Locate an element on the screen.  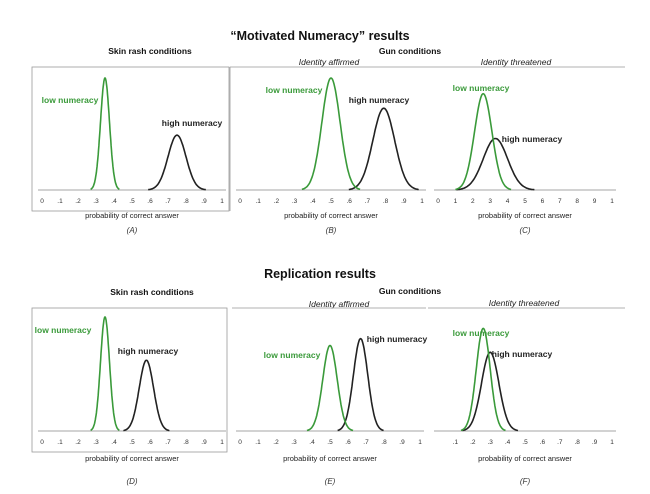
affirmed-heading-bottom: Identity affirmed is located at coordinates (339, 304).